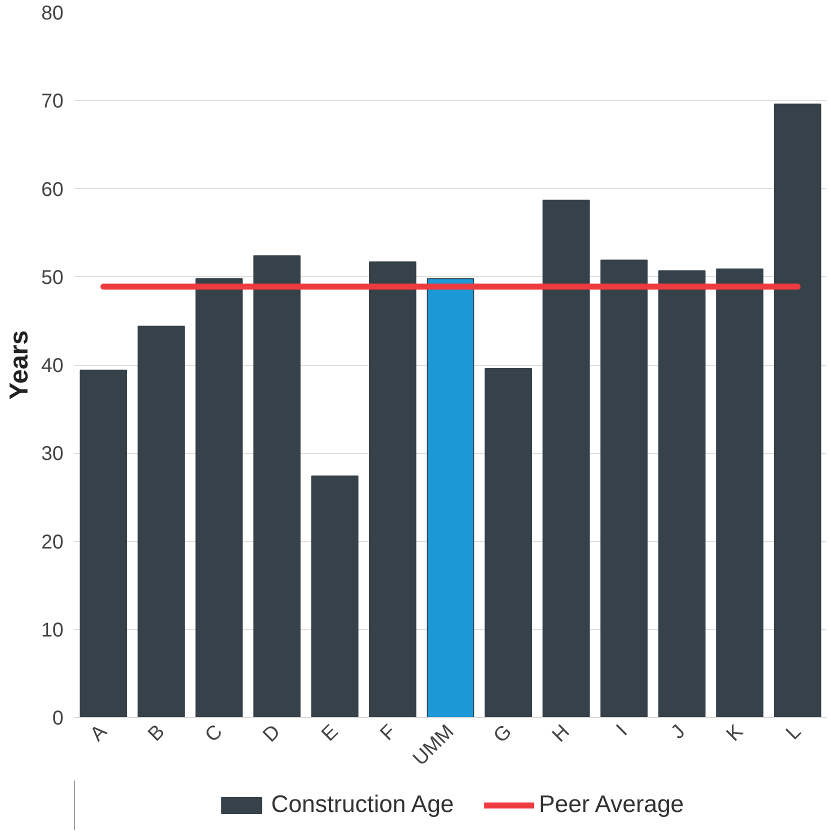 The height and width of the screenshot is (833, 831). I want to click on legend-label: Construction Age, so click(362, 805).